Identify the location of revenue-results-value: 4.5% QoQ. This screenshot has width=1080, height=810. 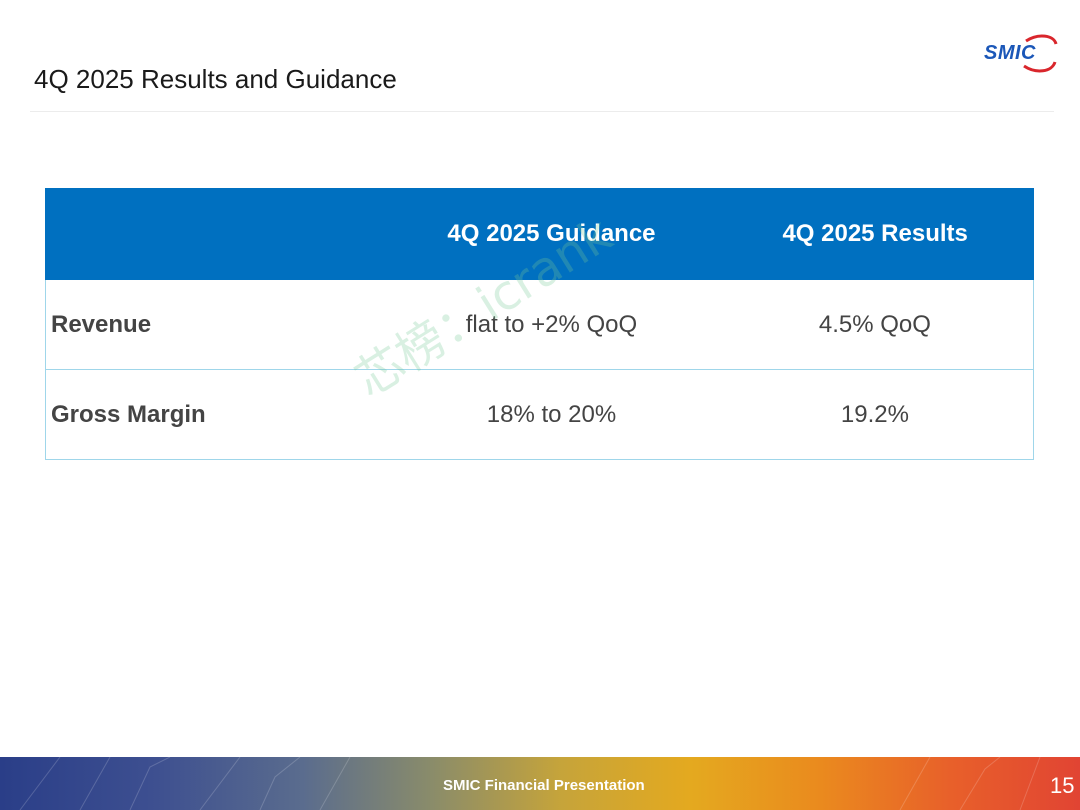
(875, 324).